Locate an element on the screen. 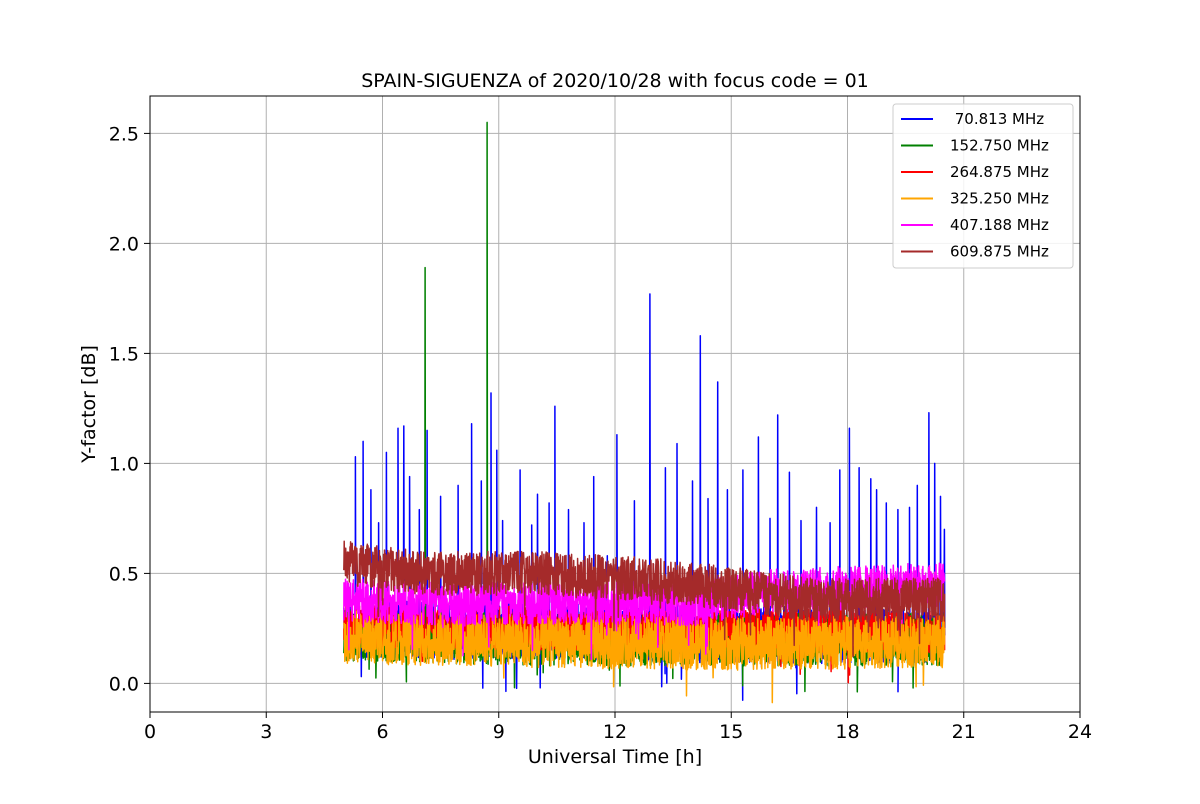 The width and height of the screenshot is (1200, 804). y-axis: 0.0 0.5 1.0 1.5 2.0 2.5 is located at coordinates (129, 409).